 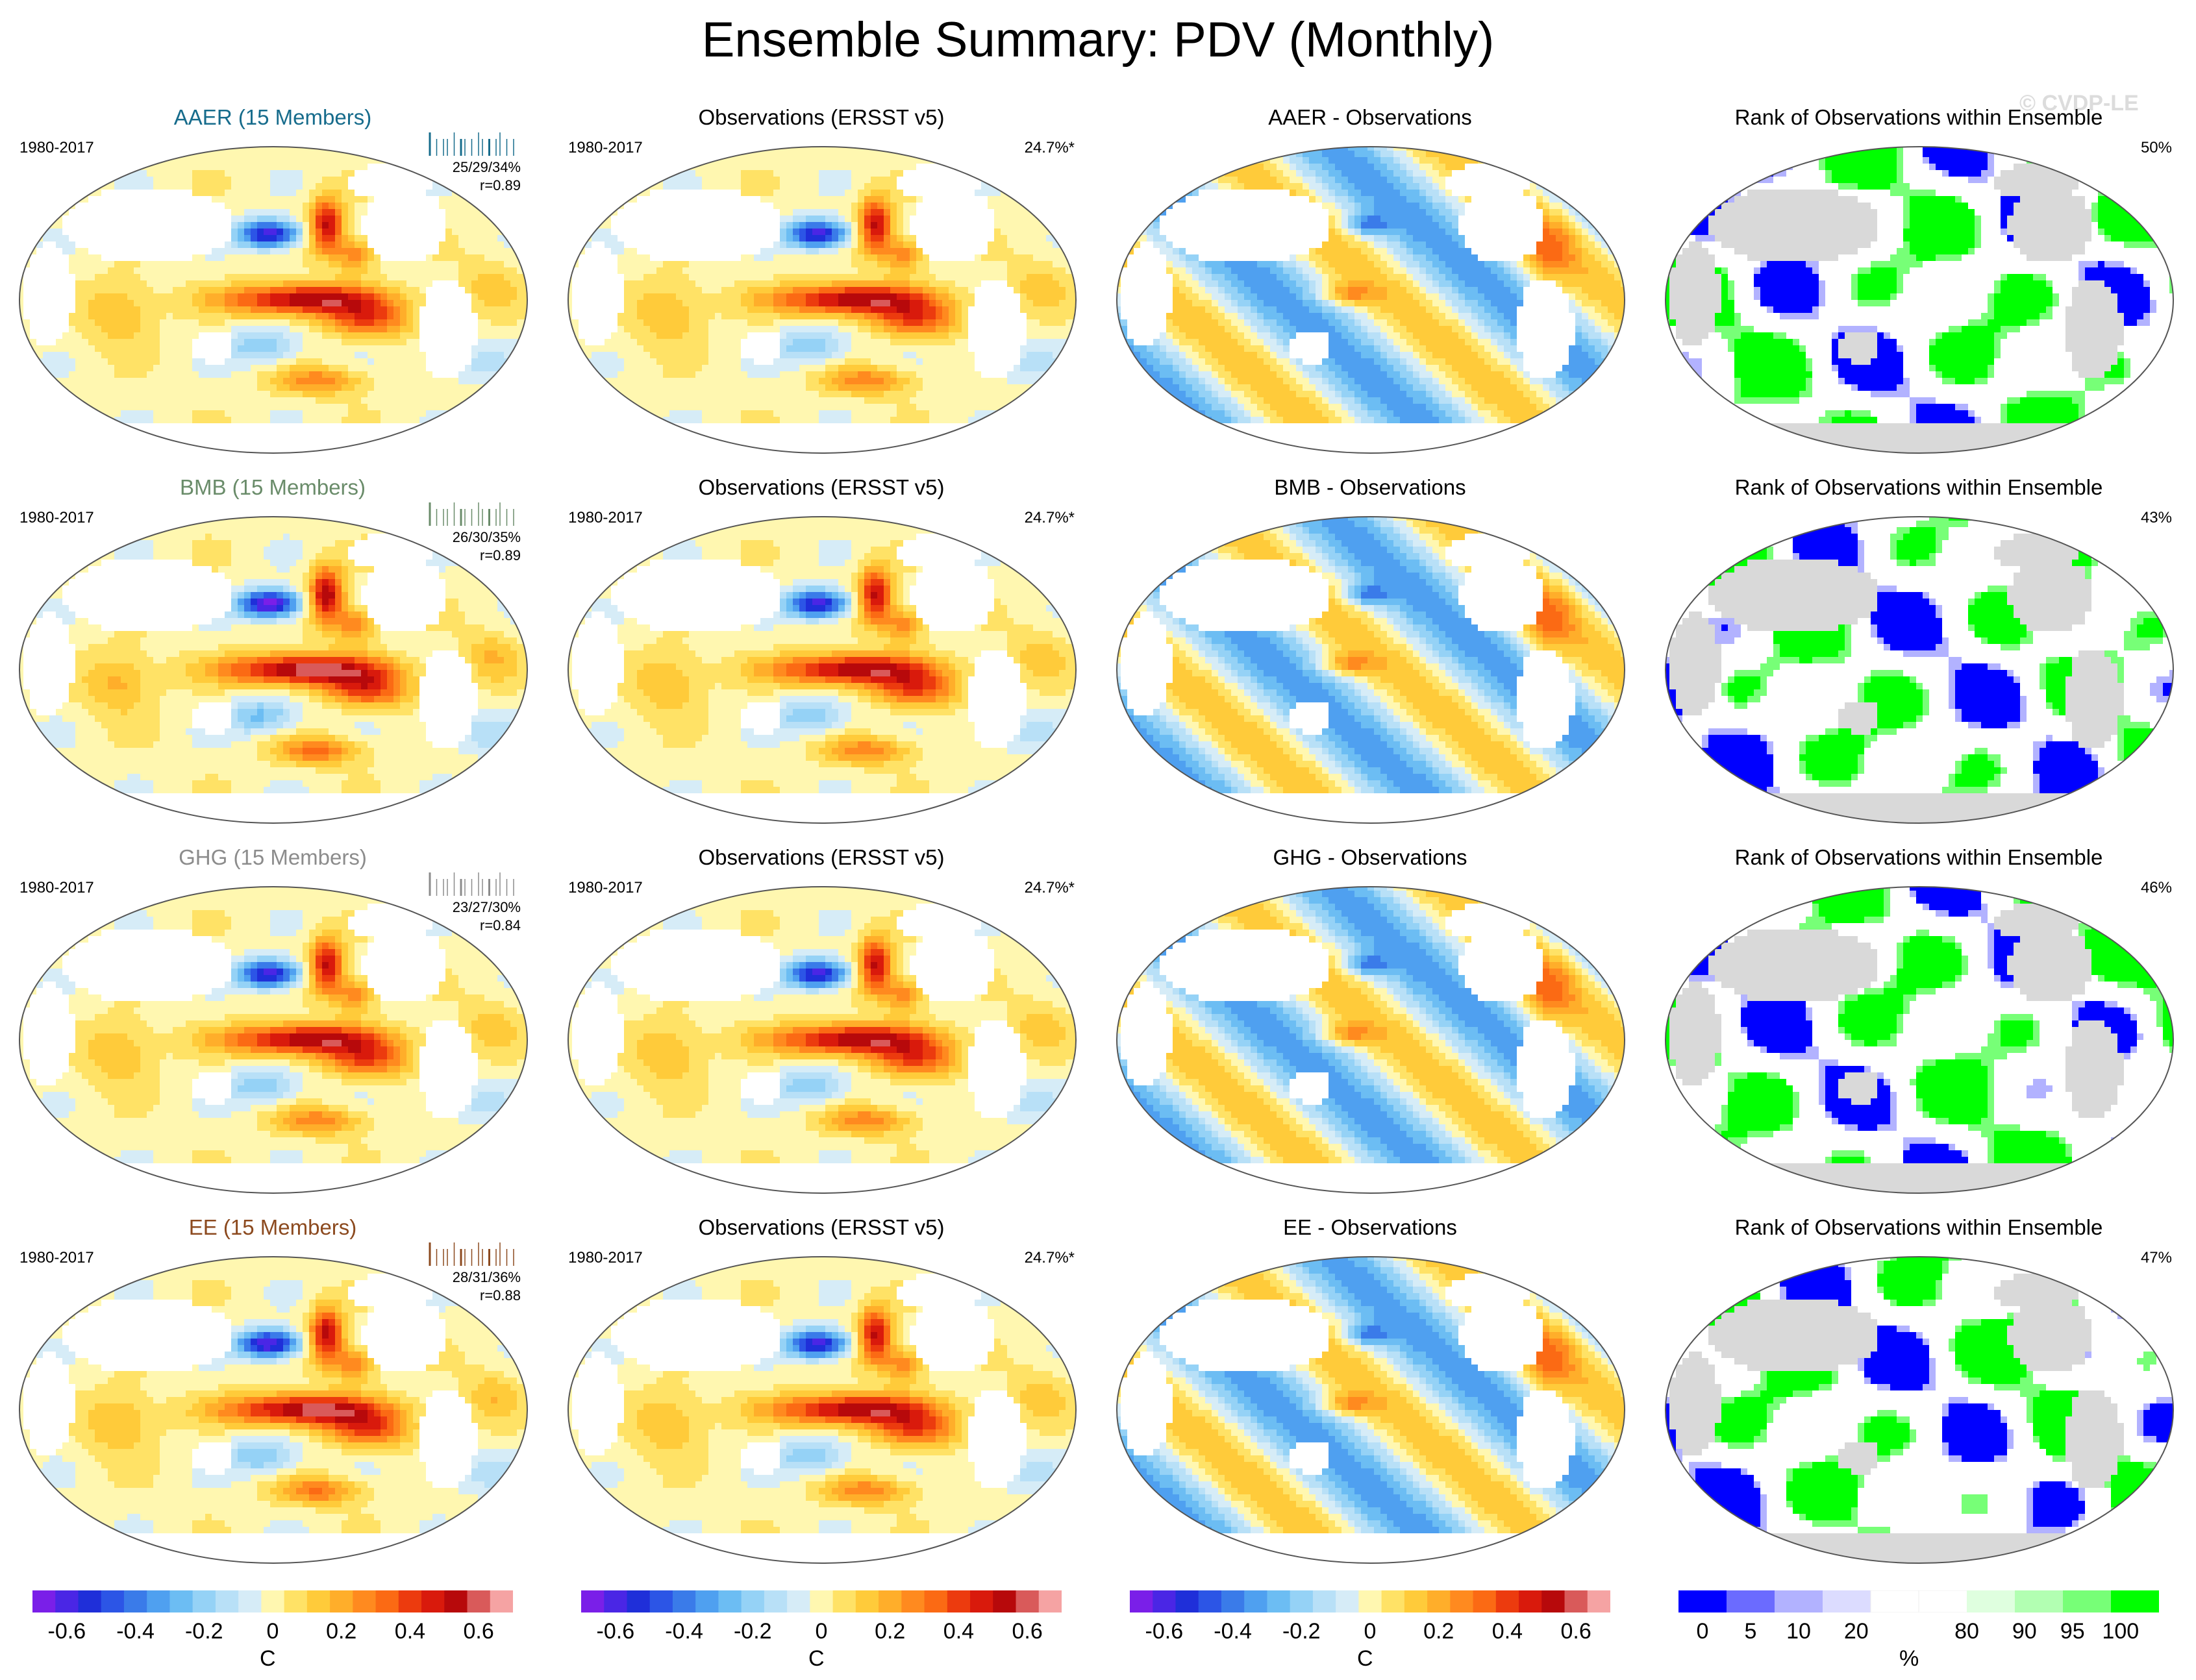 I want to click on colorbar-unit: C, so click(x=268, y=1659).